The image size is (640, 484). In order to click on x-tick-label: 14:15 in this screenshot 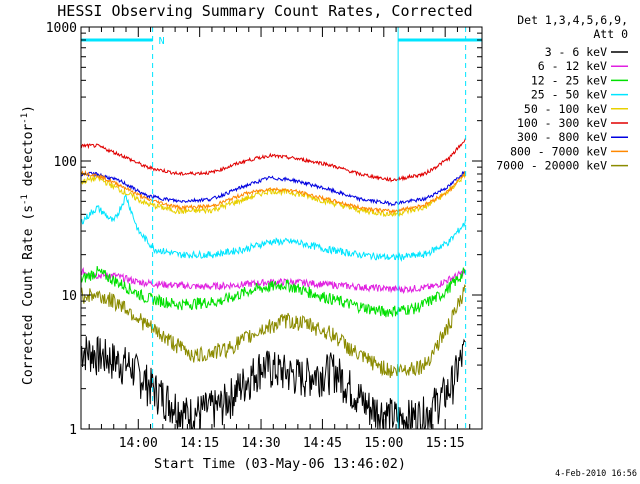, I will do `click(199, 443)`.